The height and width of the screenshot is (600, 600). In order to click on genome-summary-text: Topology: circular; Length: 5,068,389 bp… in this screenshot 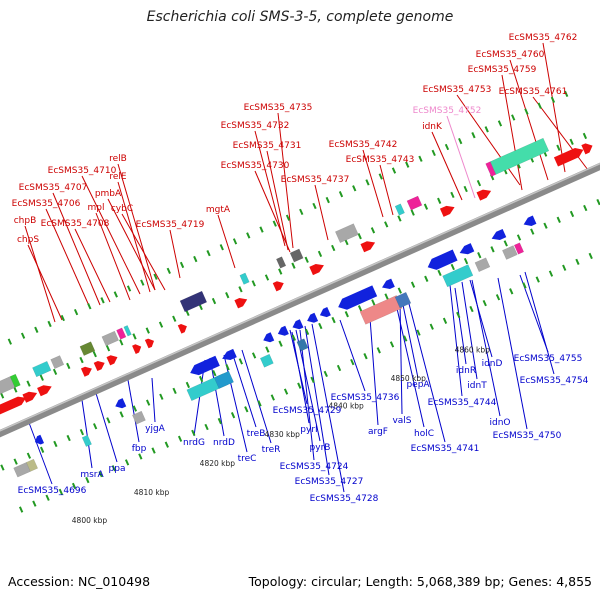, I will do `click(420, 581)`.